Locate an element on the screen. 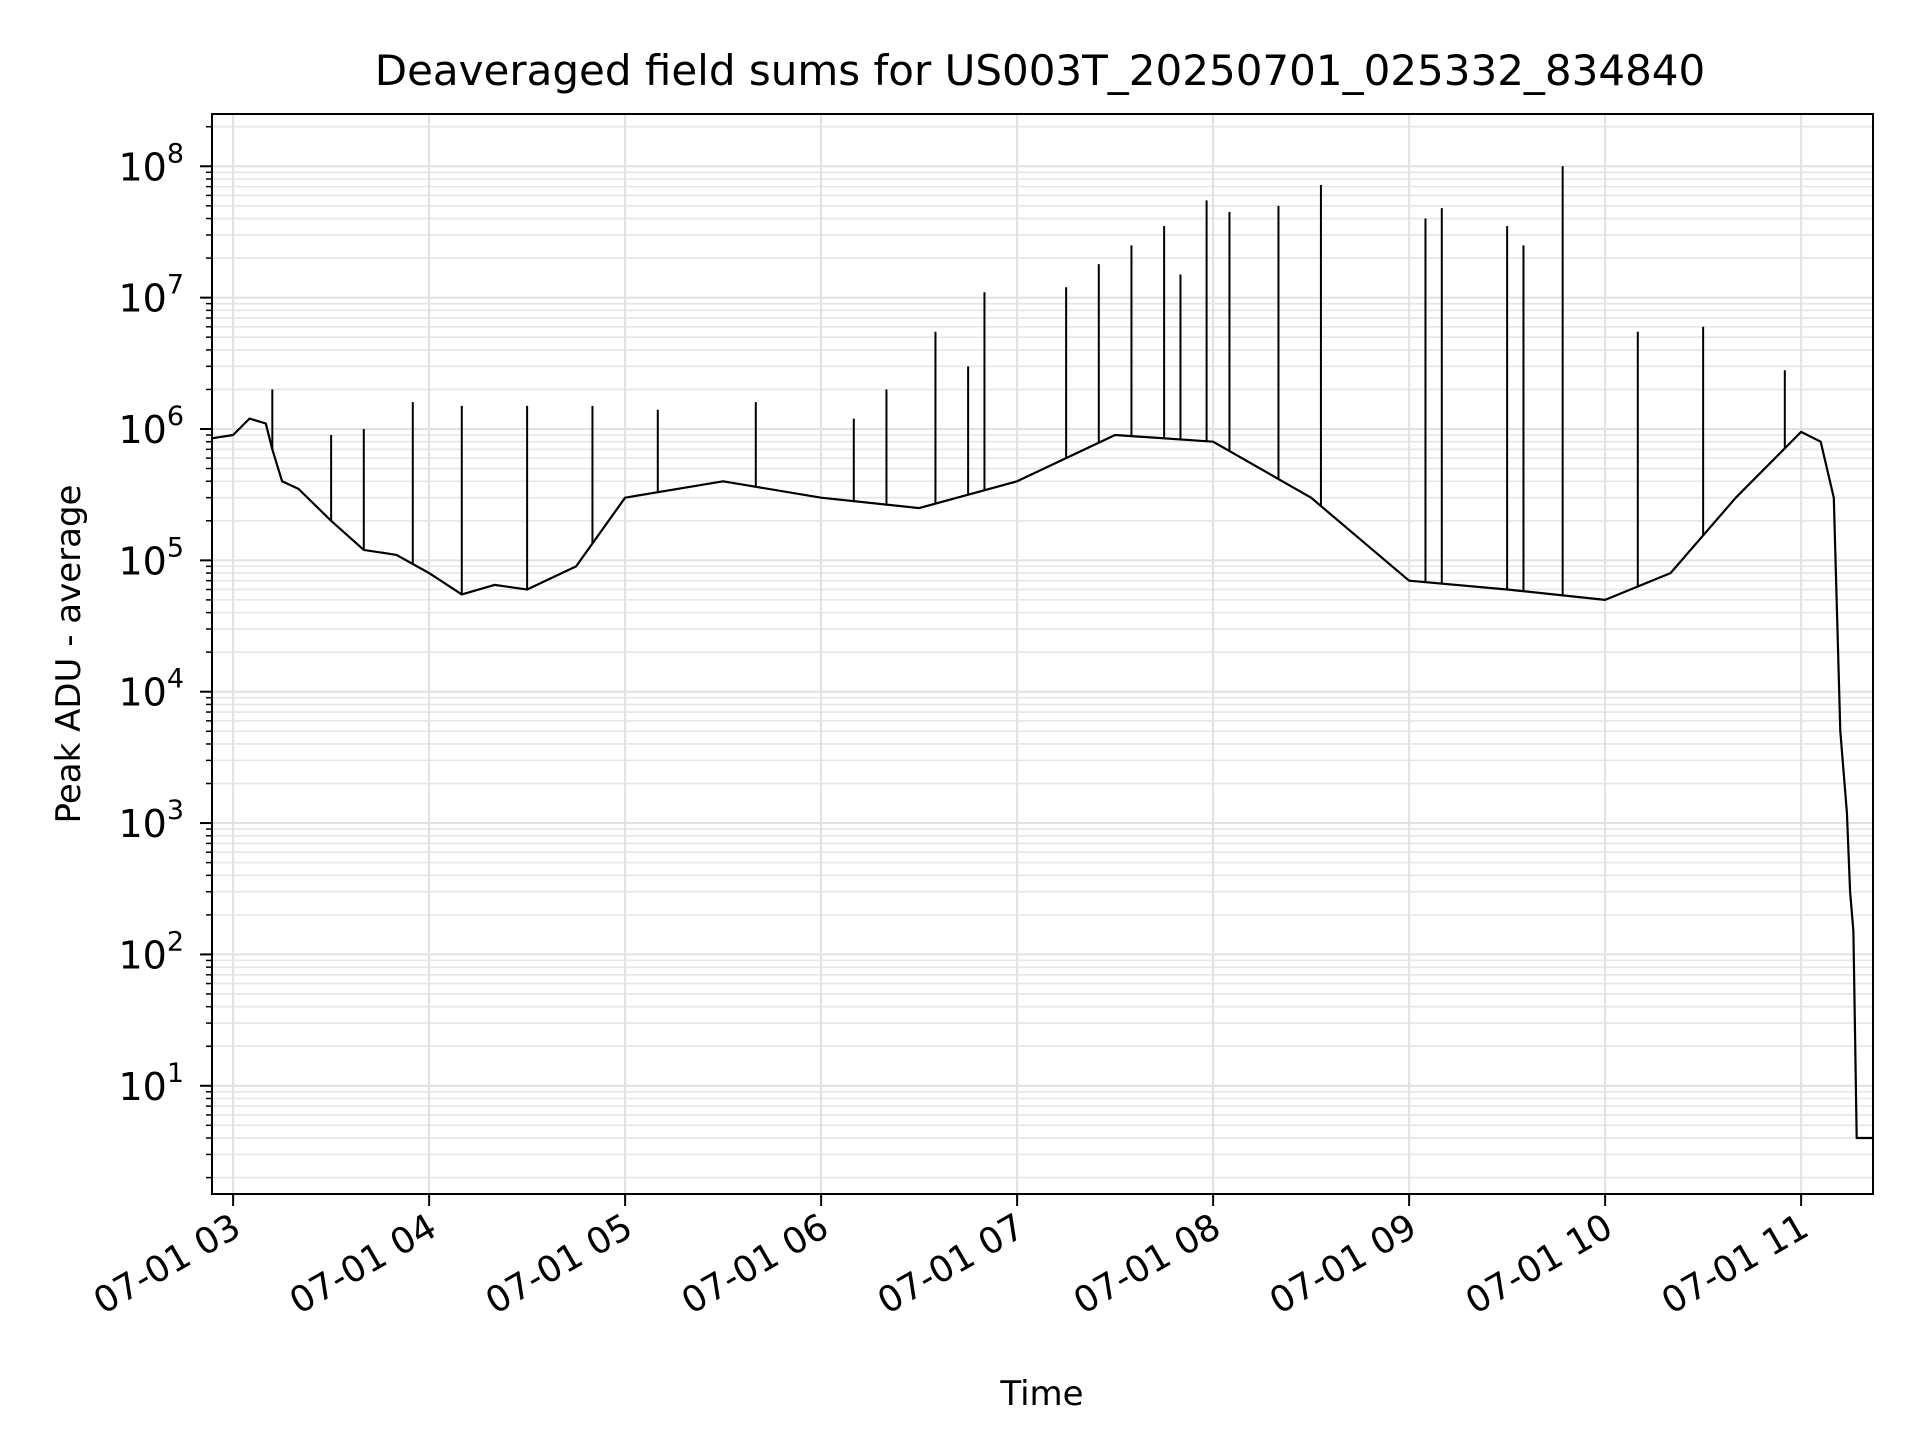 This screenshot has height=1440, width=1920. y-axis: 10¹ 10² 10³ 10⁴ 10⁵ 10⁶ 10⁷ 10⁸ is located at coordinates (165, 652).